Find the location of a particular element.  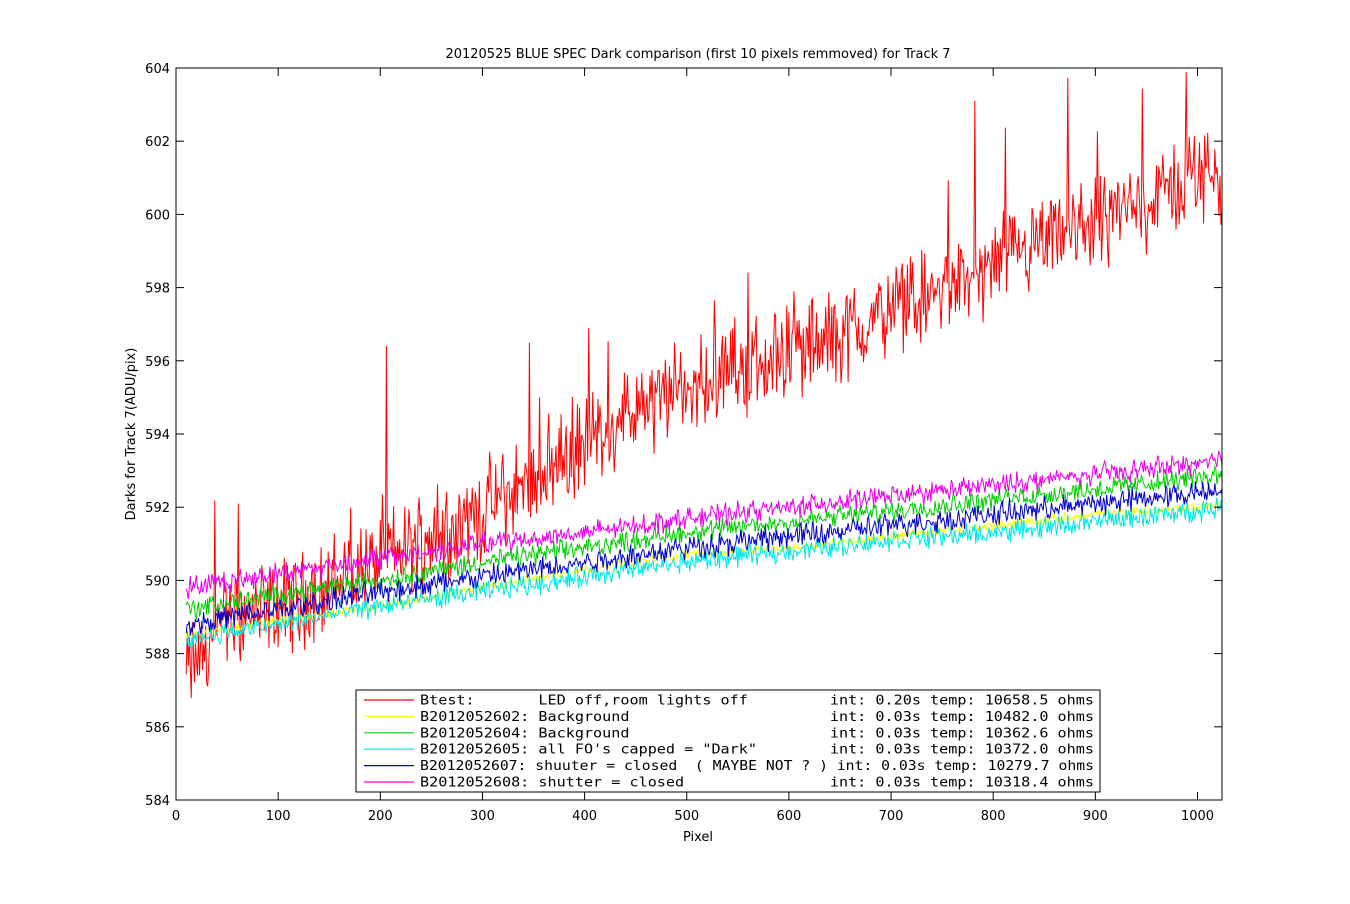

y-tick-label: 594 is located at coordinates (157, 435).